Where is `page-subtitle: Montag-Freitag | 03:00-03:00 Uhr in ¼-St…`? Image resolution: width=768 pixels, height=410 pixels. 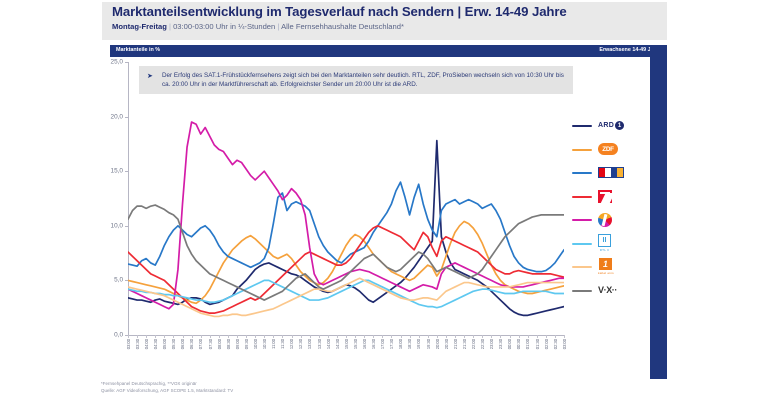
page-subtitle: Montag-Freitag | 03:00-03:00 Uhr in ¼-St… is located at coordinates (387, 26).